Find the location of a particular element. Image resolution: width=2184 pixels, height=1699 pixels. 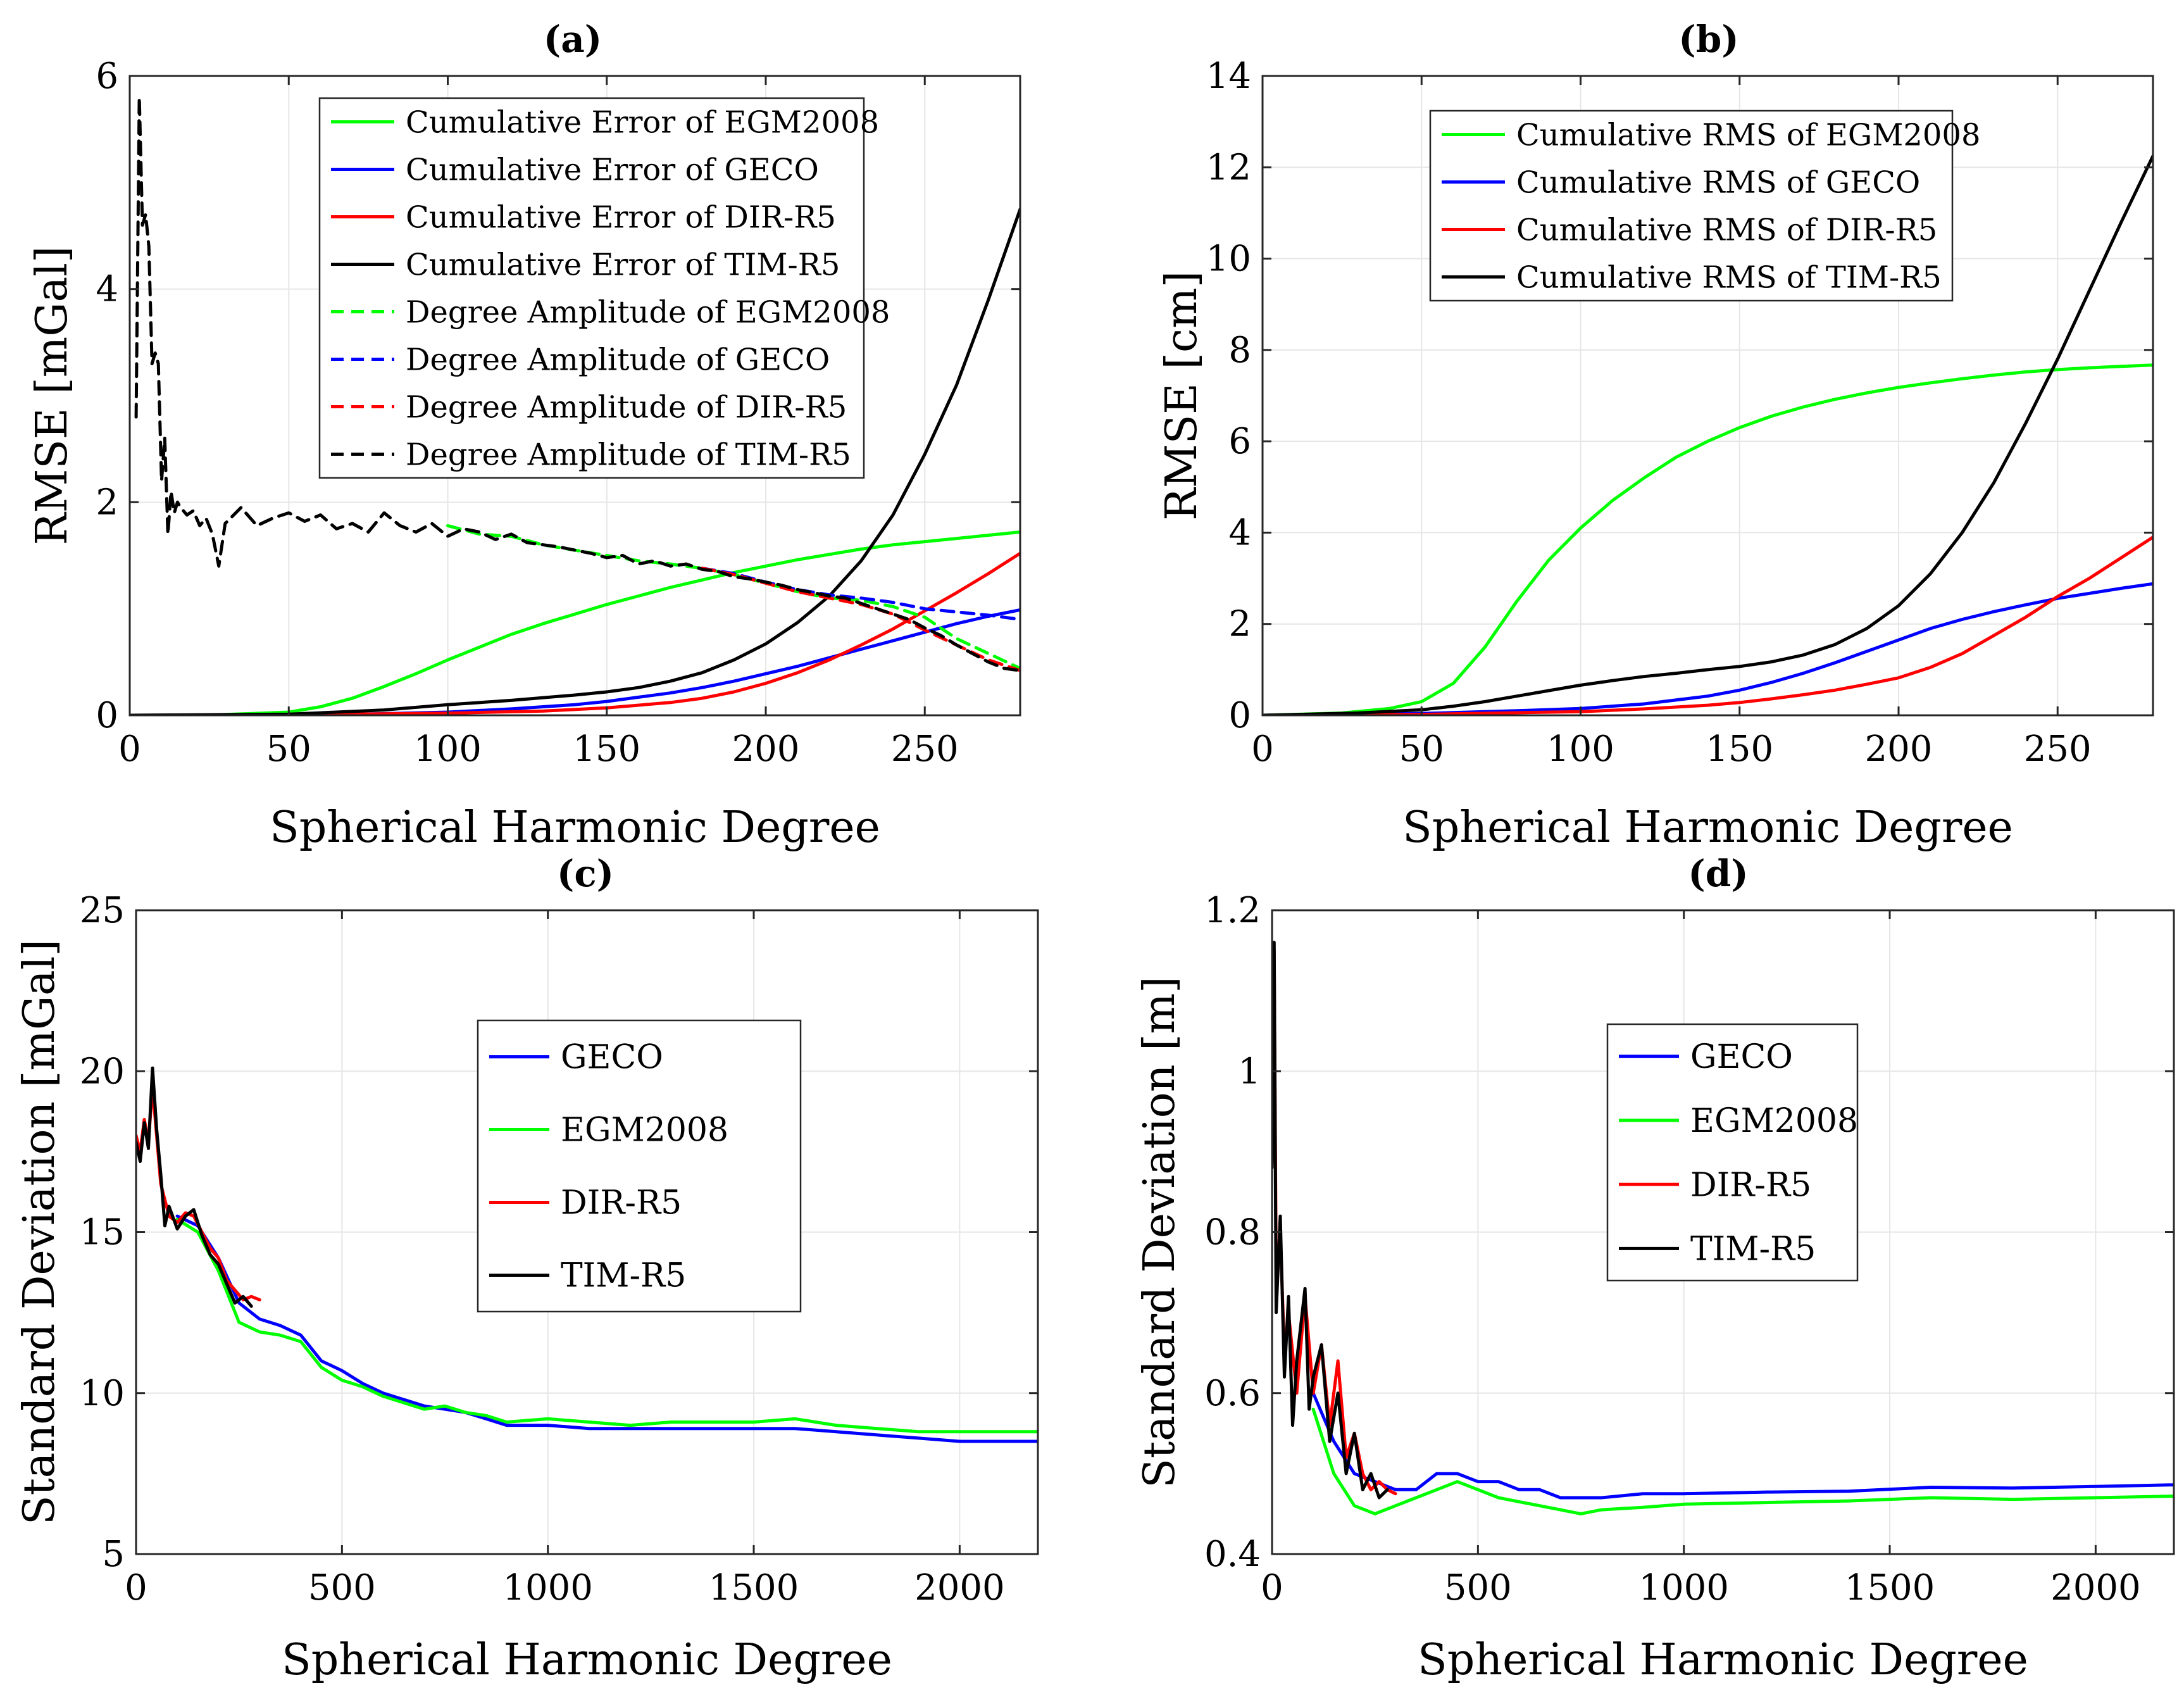

series-line-degree-amplitude-of-egm2008 is located at coordinates (733, 596).